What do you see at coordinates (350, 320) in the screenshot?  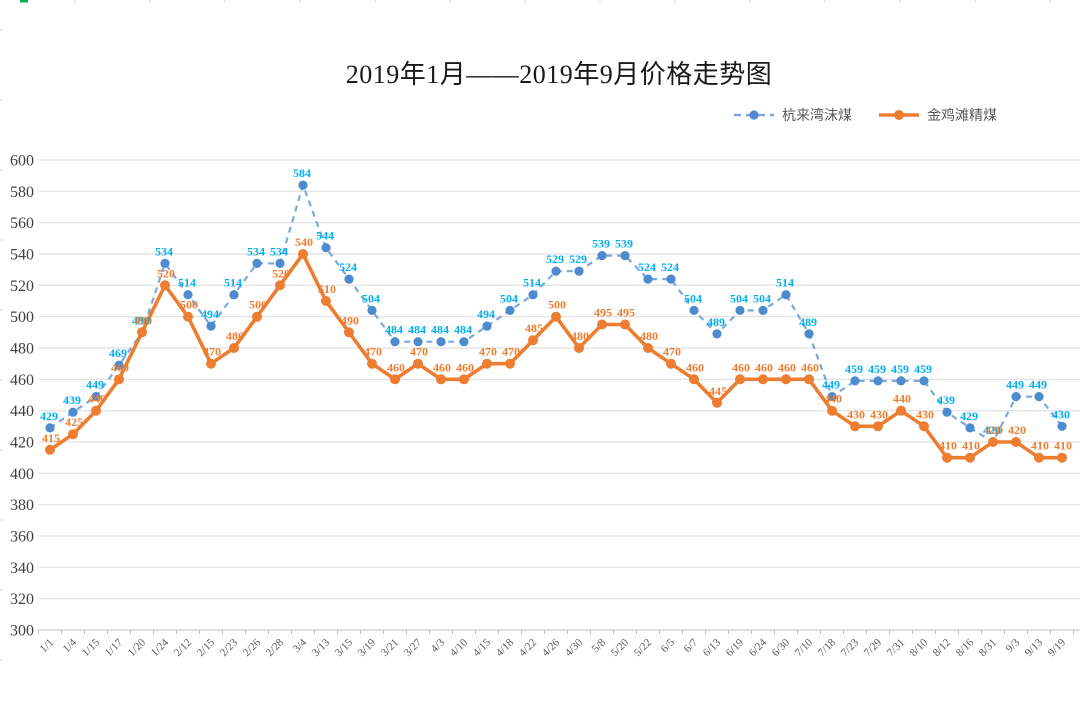 I see `data-label-jinjitan: 490` at bounding box center [350, 320].